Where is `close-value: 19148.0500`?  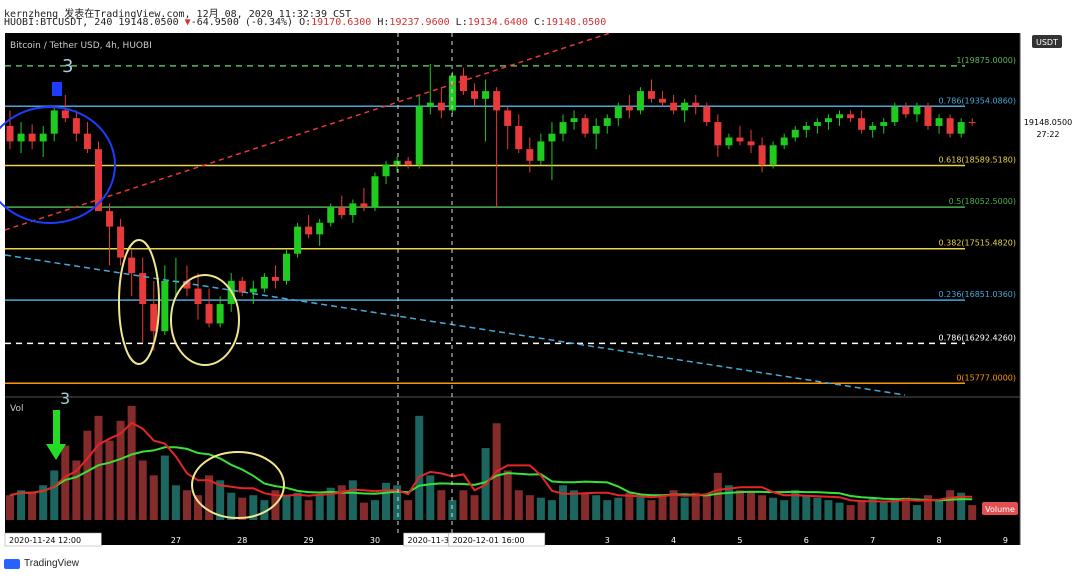 close-value: 19148.0500 is located at coordinates (576, 22).